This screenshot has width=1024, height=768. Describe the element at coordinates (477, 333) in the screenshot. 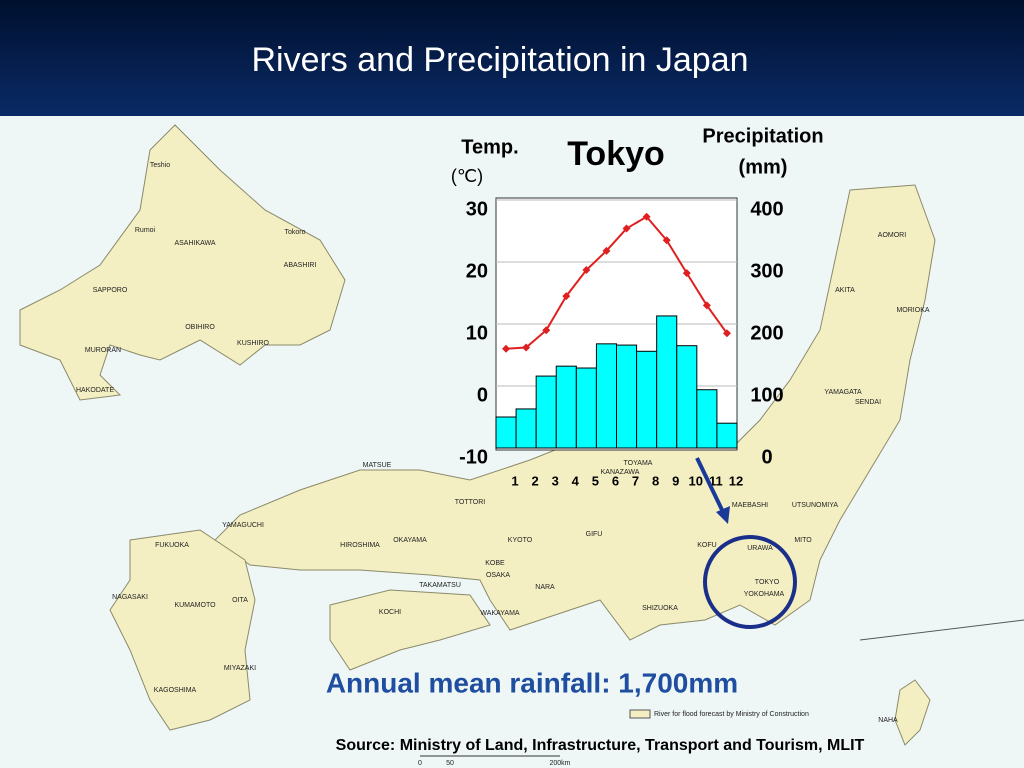

I see `y-tick-label: 10` at that location.